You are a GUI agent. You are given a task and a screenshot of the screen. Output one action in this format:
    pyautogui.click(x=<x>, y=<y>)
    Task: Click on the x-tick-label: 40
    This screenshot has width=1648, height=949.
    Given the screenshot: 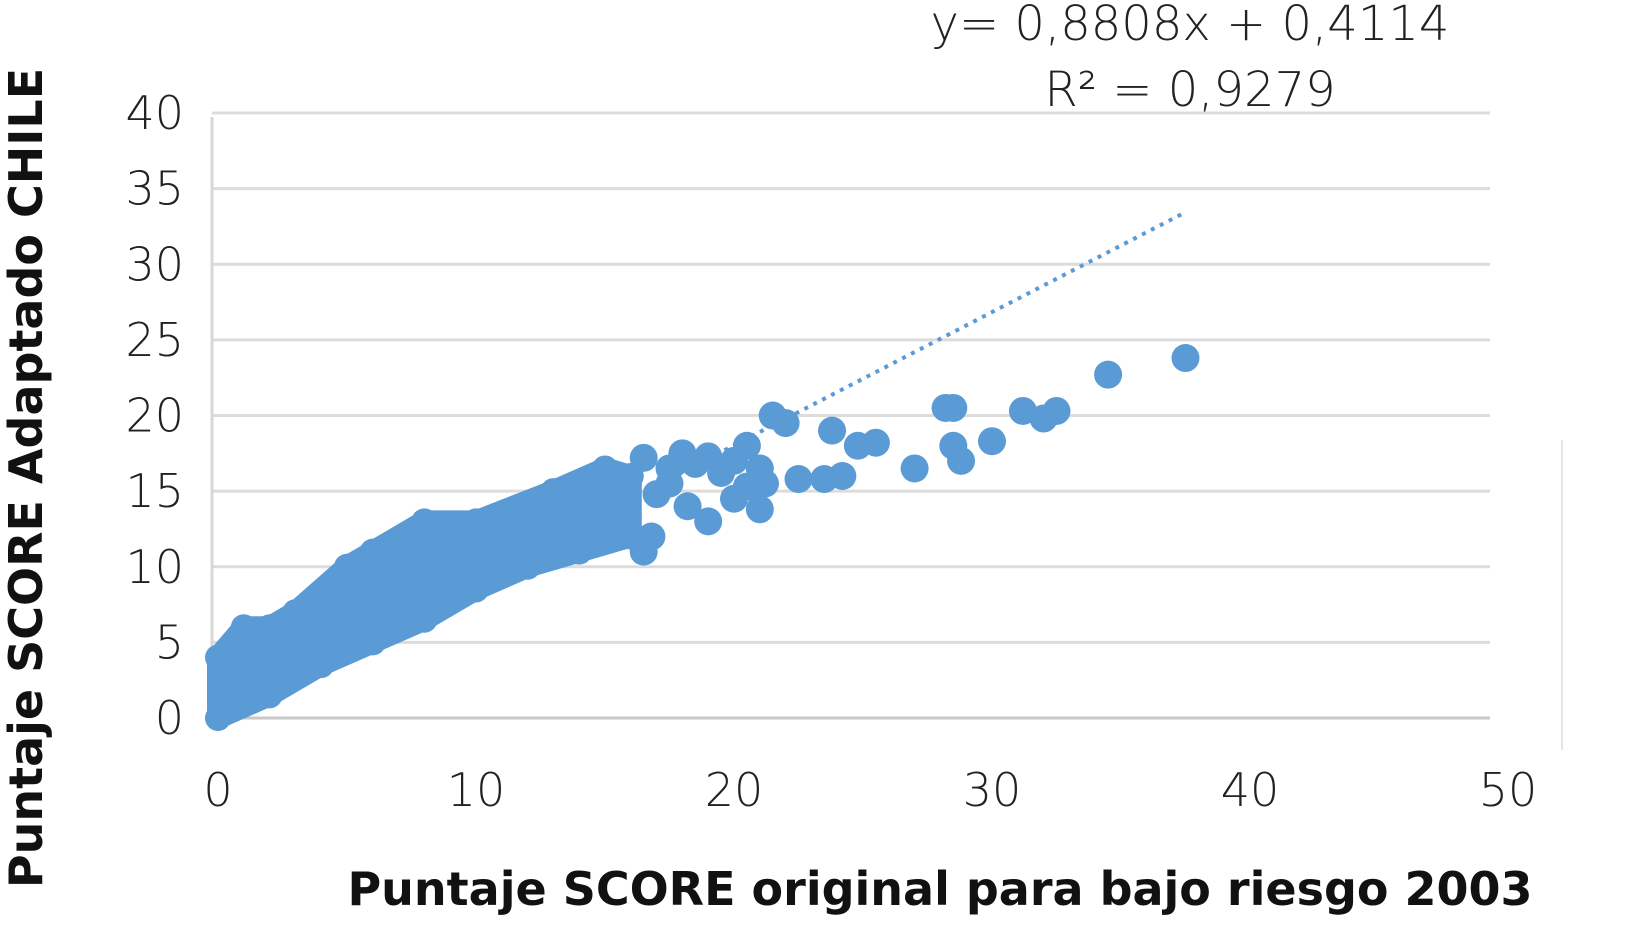 What is the action you would take?
    pyautogui.click(x=1250, y=790)
    